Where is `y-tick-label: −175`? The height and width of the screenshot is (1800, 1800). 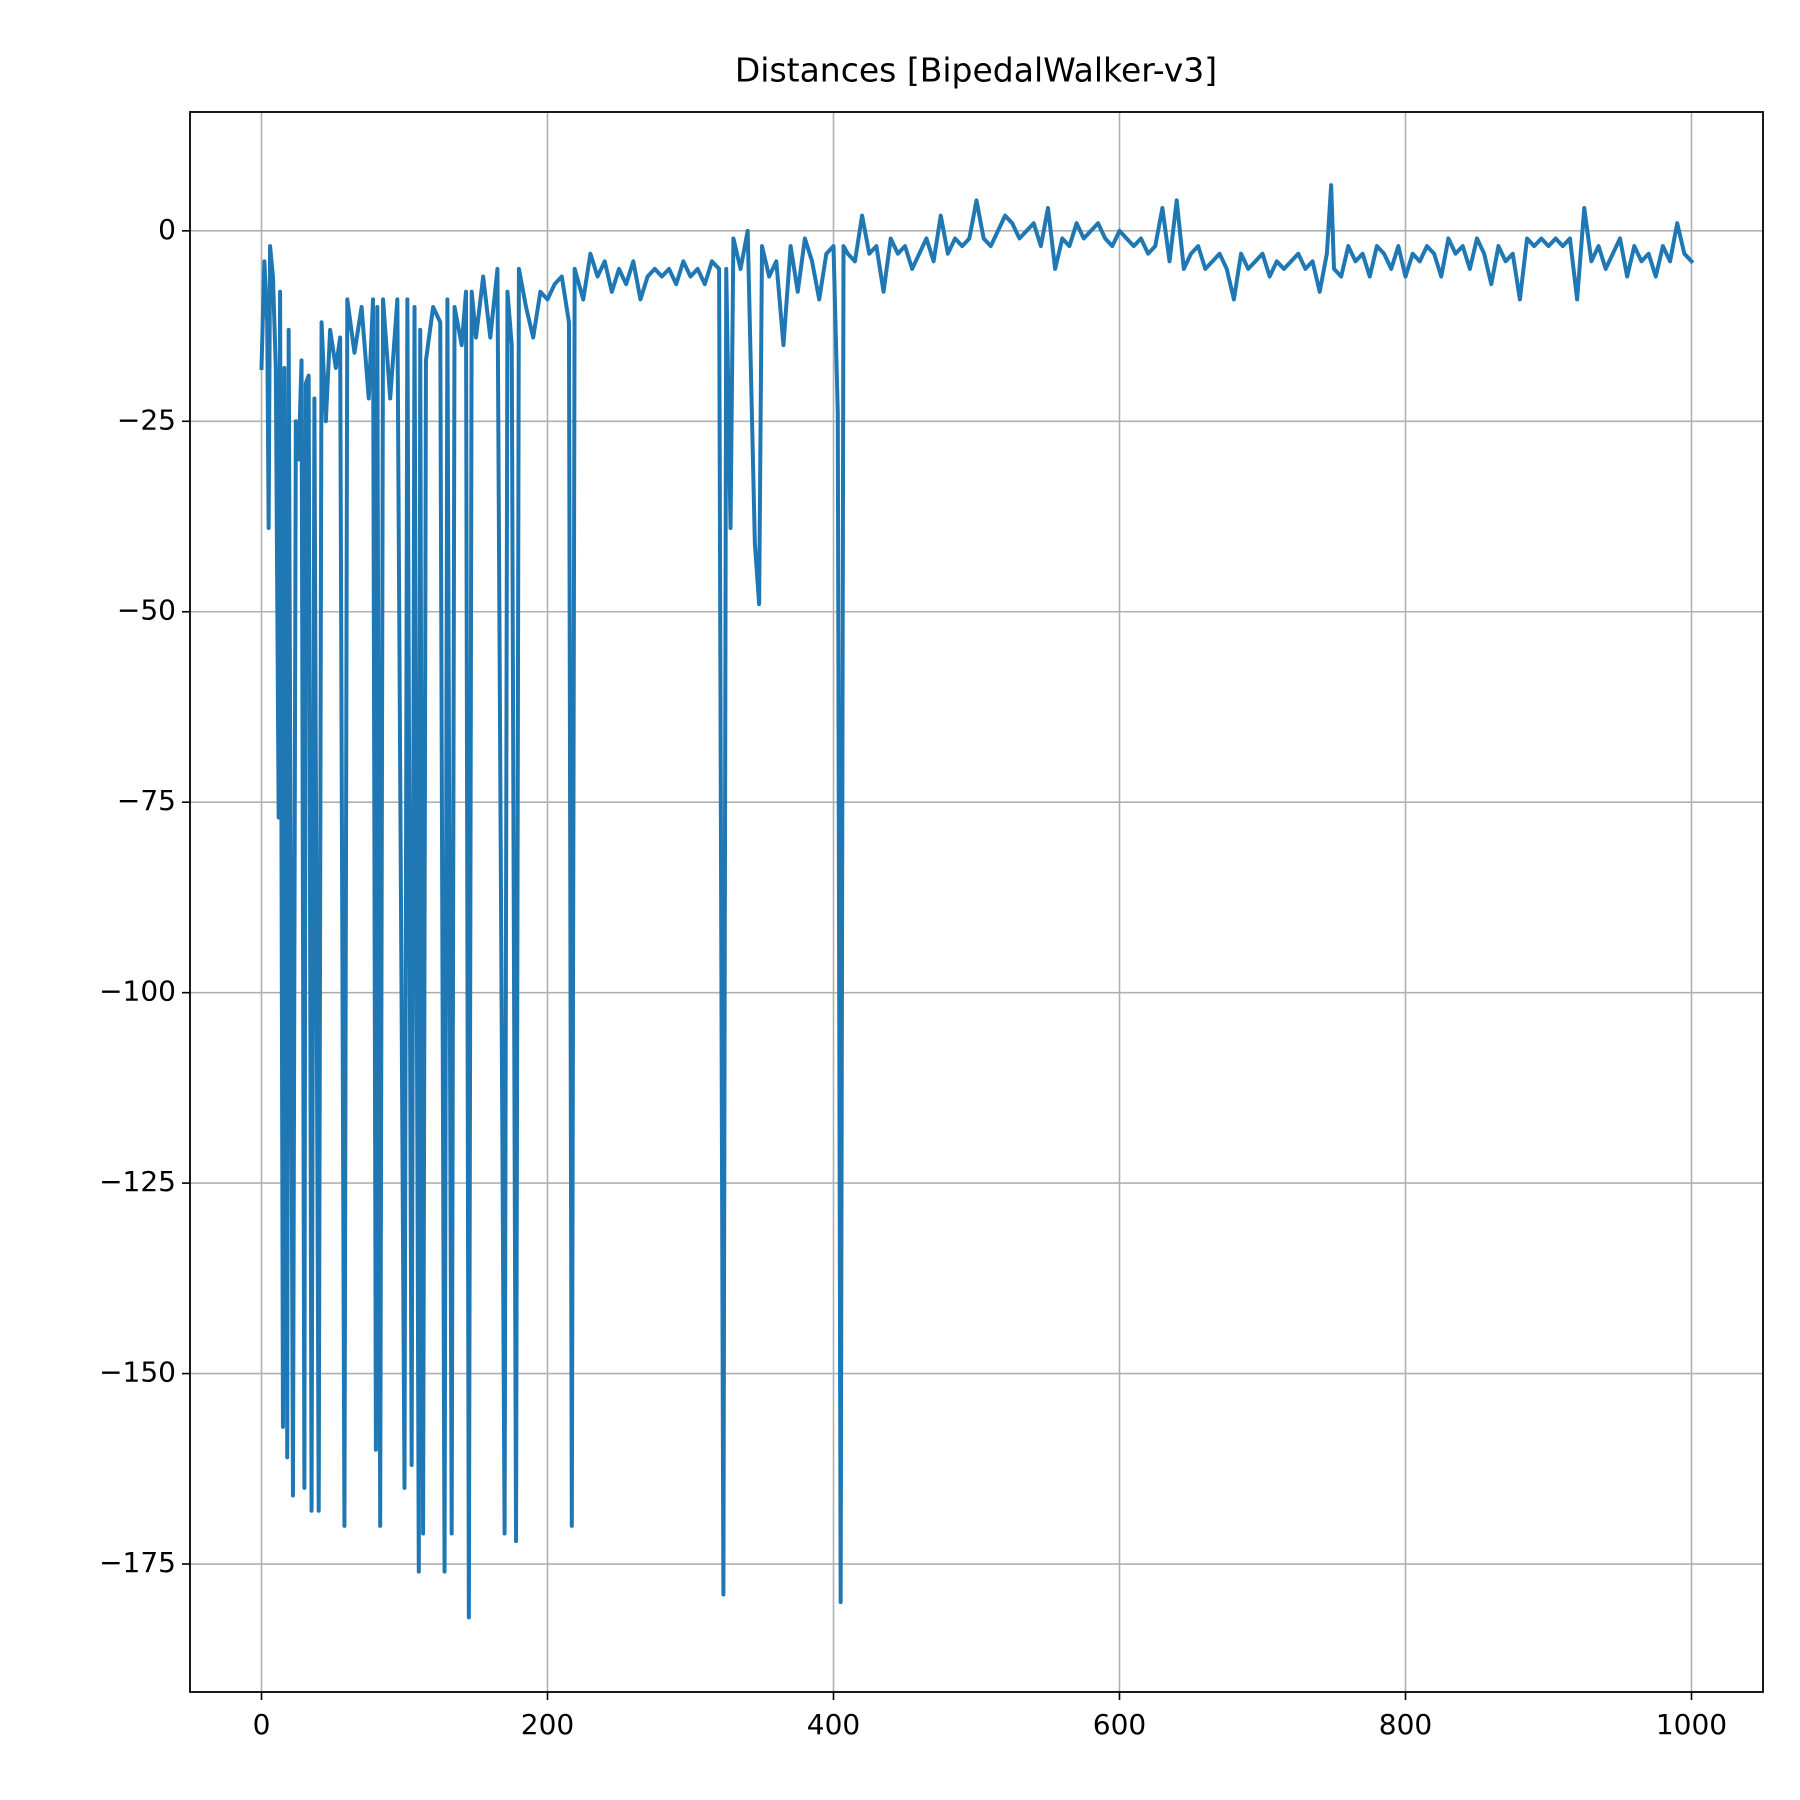
y-tick-label: −175 is located at coordinates (137, 1562).